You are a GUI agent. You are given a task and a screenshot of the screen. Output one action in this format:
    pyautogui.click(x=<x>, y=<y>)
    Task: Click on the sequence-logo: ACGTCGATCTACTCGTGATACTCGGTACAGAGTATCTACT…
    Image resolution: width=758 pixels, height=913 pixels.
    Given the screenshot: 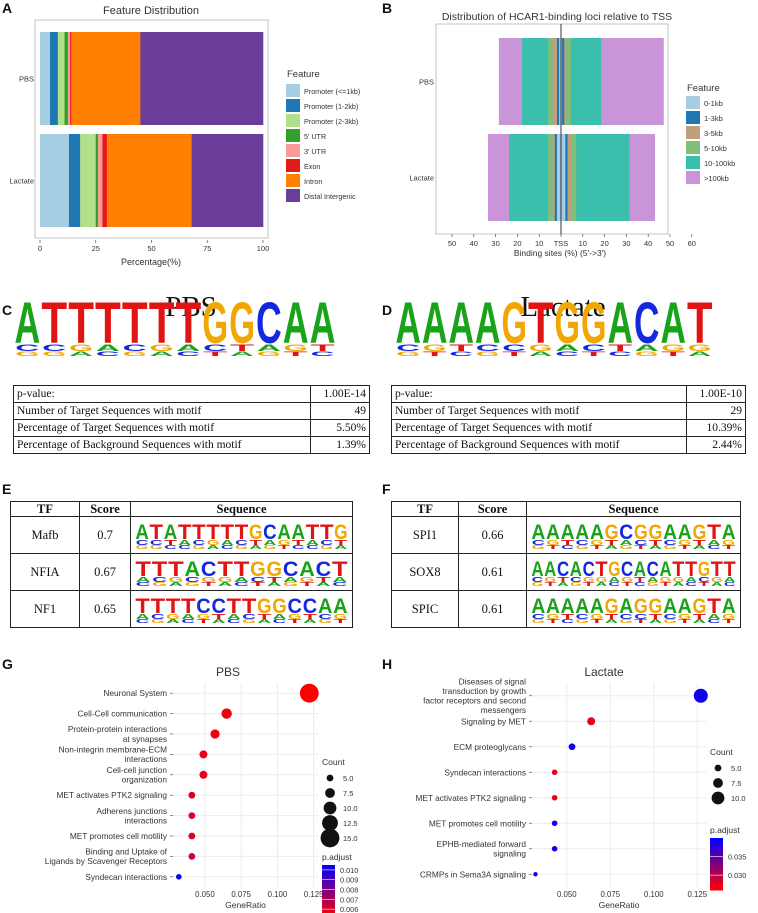 What is the action you would take?
    pyautogui.click(x=242, y=536)
    